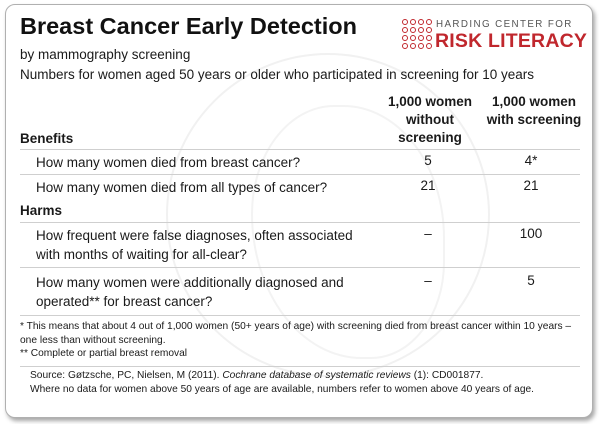 The width and height of the screenshot is (599, 424). Describe the element at coordinates (511, 41) in the screenshot. I see `logo-bottom-text: RISK LITERACY` at that location.